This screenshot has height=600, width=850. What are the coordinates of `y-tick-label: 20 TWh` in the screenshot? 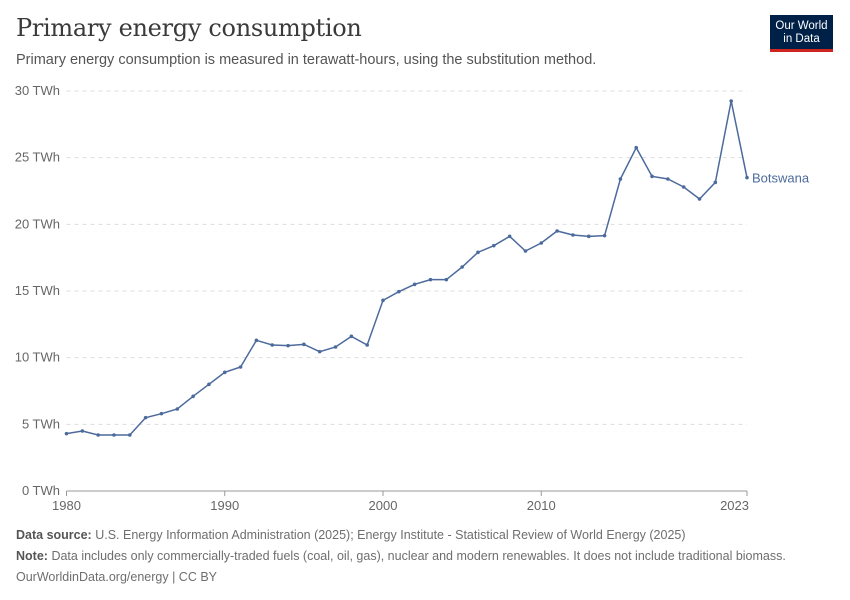 It's located at (37, 223).